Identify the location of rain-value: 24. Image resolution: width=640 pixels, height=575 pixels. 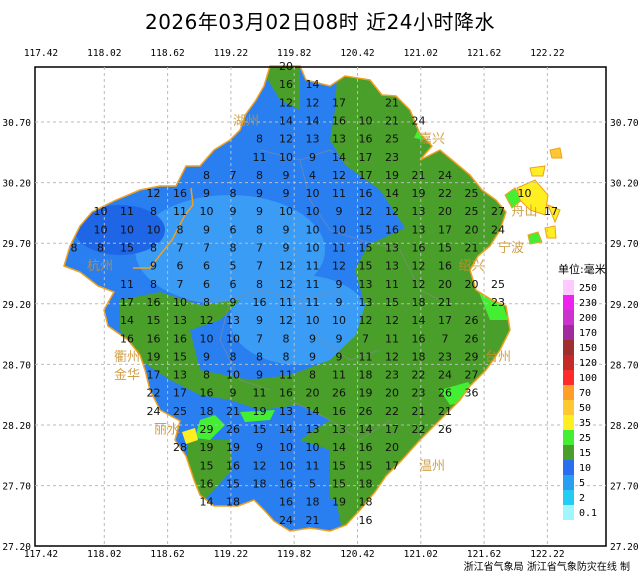
(445, 175).